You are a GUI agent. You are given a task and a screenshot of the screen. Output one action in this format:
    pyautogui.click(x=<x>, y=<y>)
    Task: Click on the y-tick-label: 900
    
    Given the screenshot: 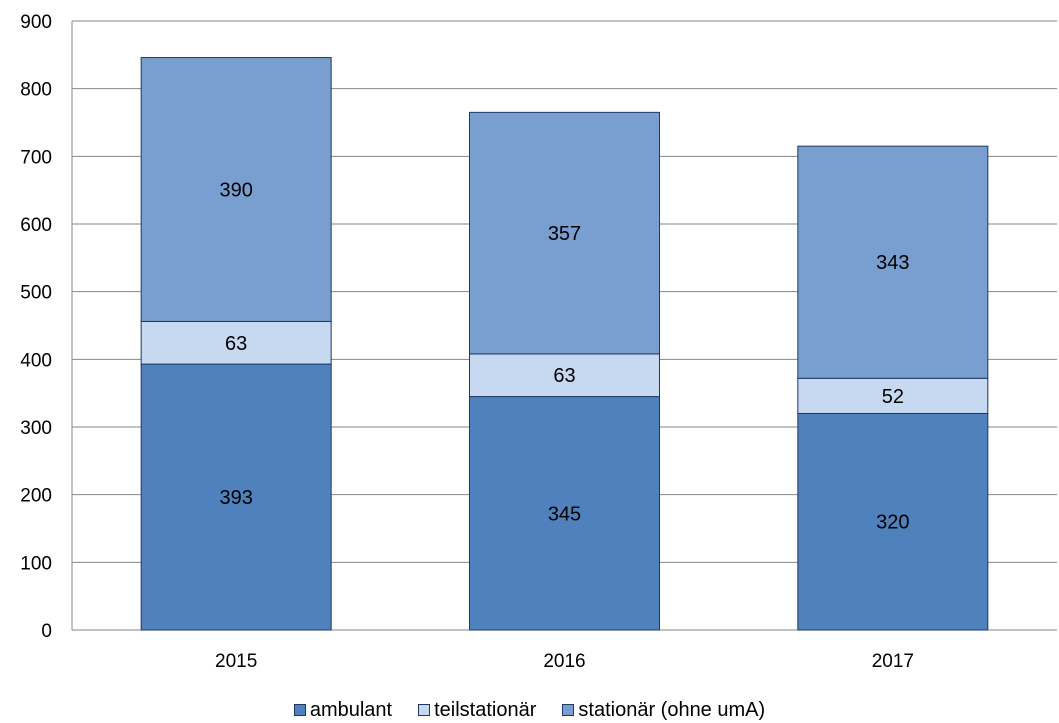 What is the action you would take?
    pyautogui.click(x=36, y=22)
    